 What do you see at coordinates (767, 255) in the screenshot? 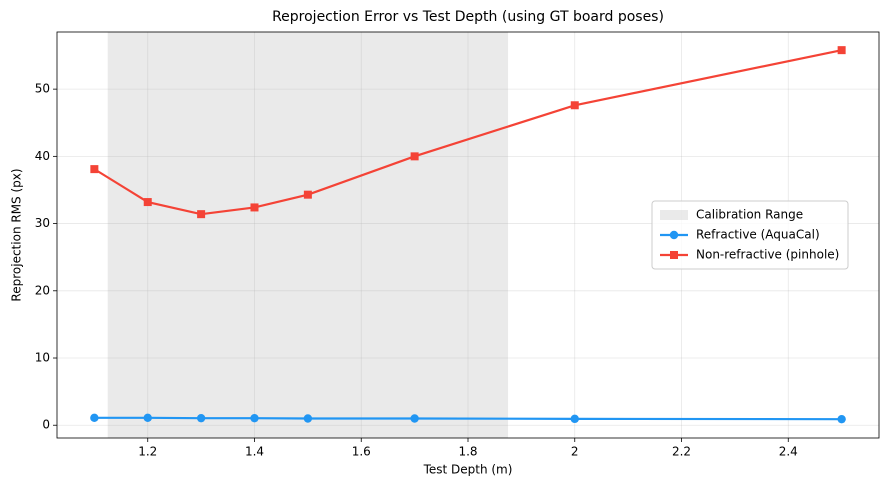
I see `legend-label: Non-refractive (pinhole)` at bounding box center [767, 255].